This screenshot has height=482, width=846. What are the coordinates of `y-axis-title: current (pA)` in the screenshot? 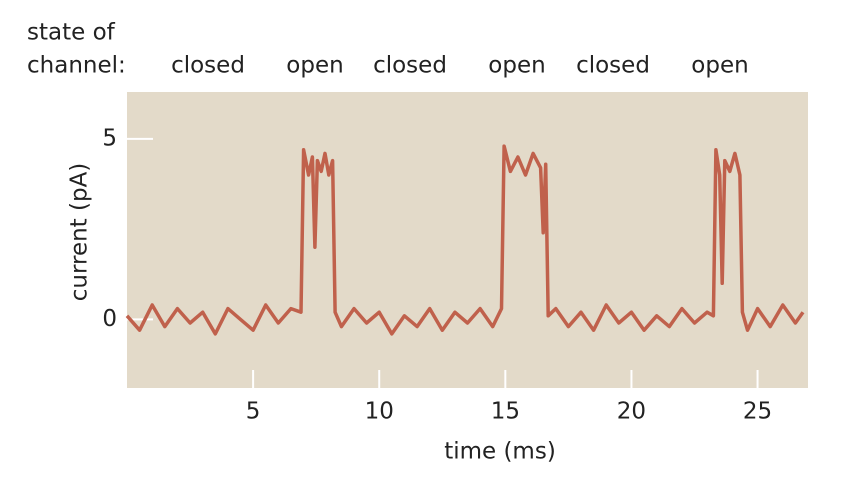 It's located at (80, 232).